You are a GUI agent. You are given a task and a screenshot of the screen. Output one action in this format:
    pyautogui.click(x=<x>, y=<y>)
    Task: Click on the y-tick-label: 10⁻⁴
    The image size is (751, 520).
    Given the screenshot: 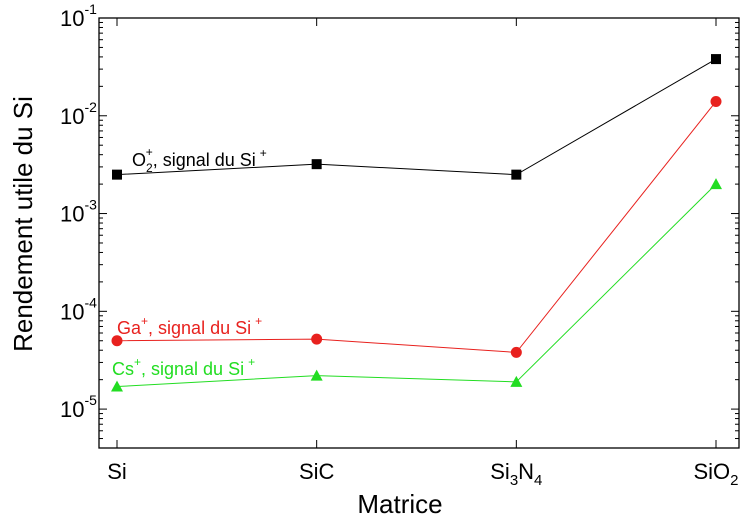 What is the action you would take?
    pyautogui.click(x=78, y=309)
    